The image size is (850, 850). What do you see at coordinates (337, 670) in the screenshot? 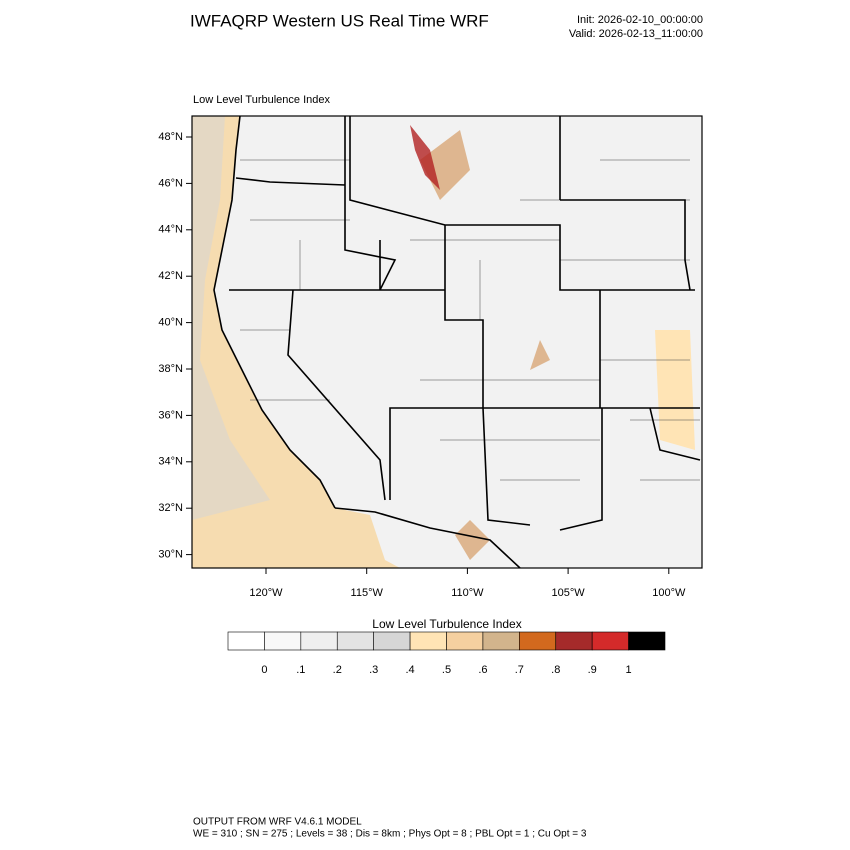
I see `colorbar-label: .2` at bounding box center [337, 670].